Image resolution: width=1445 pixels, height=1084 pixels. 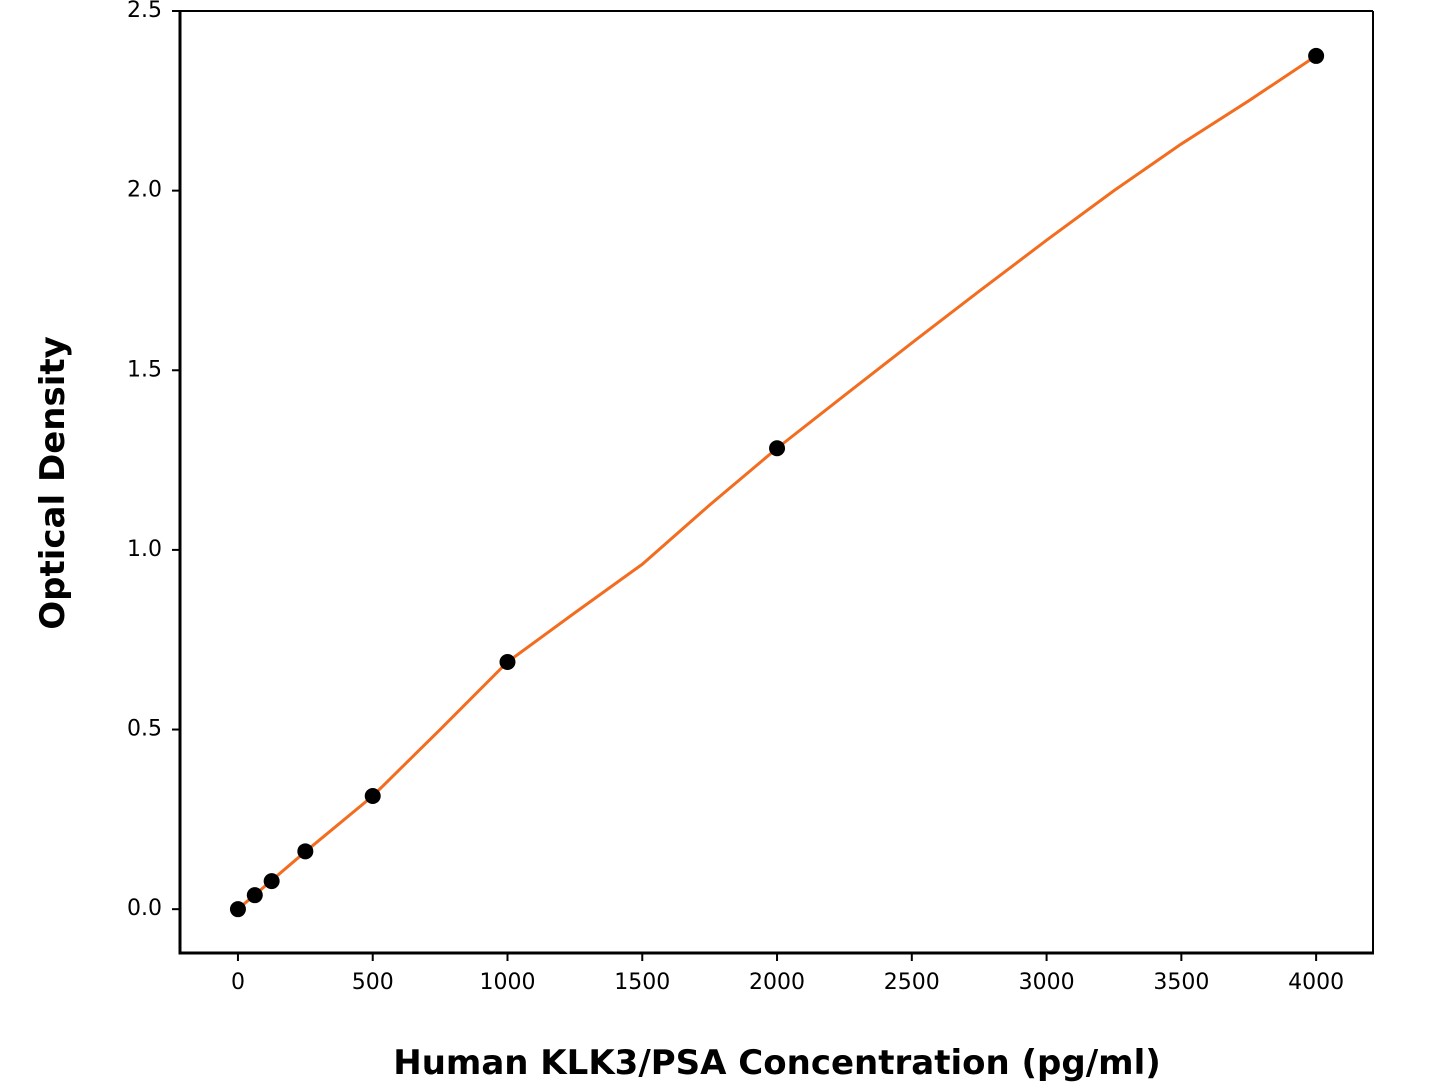 What do you see at coordinates (1047, 982) in the screenshot?
I see `x-tick-label: 3000` at bounding box center [1047, 982].